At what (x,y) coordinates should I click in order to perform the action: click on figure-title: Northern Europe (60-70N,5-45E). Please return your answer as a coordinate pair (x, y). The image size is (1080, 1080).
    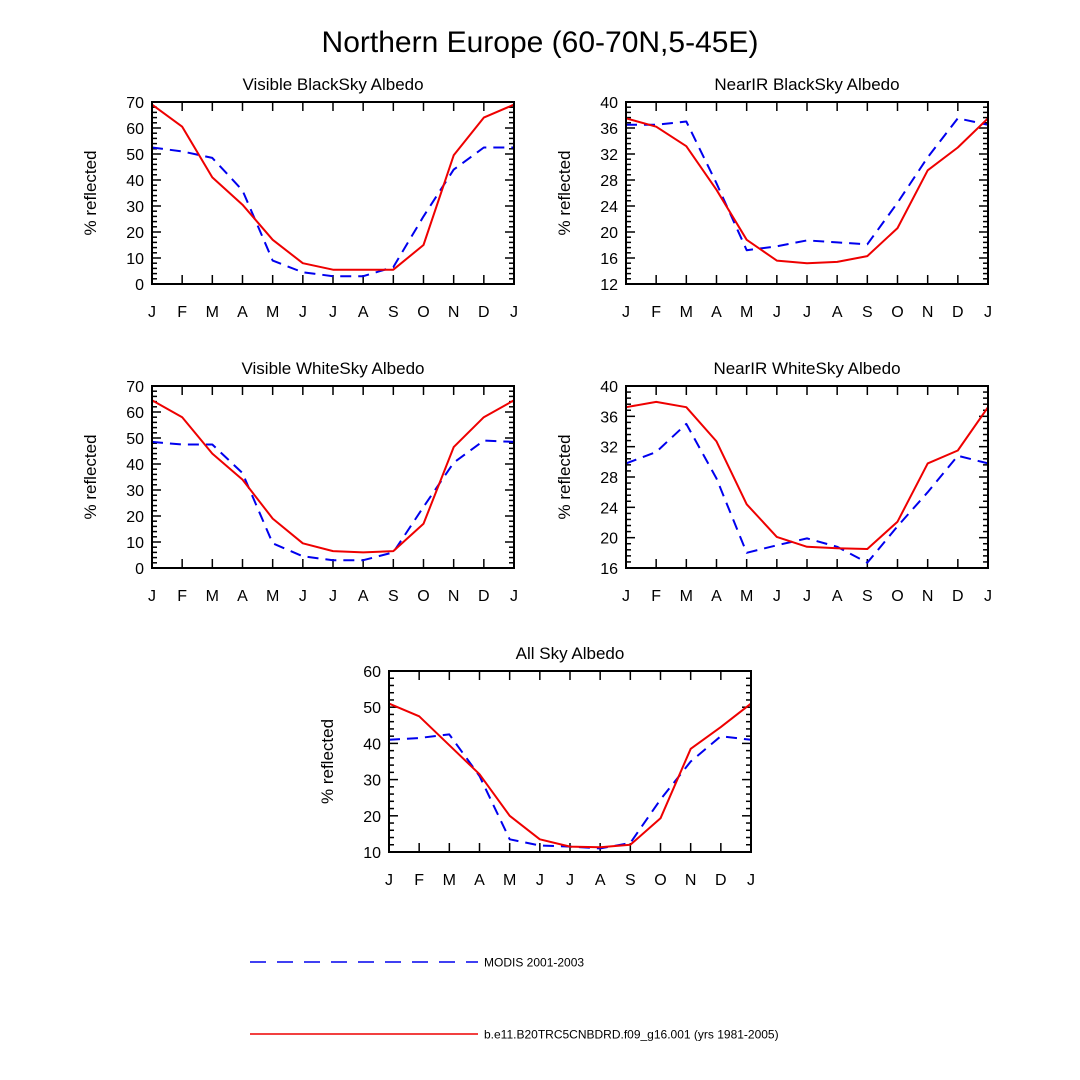
    Looking at the image, I should click on (540, 42).